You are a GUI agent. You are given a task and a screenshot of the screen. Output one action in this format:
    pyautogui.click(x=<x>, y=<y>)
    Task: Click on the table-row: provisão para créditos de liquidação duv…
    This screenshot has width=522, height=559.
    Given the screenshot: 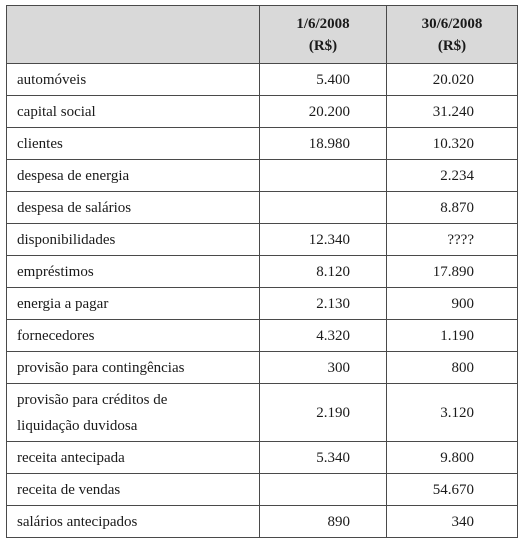 What is the action you would take?
    pyautogui.click(x=262, y=412)
    